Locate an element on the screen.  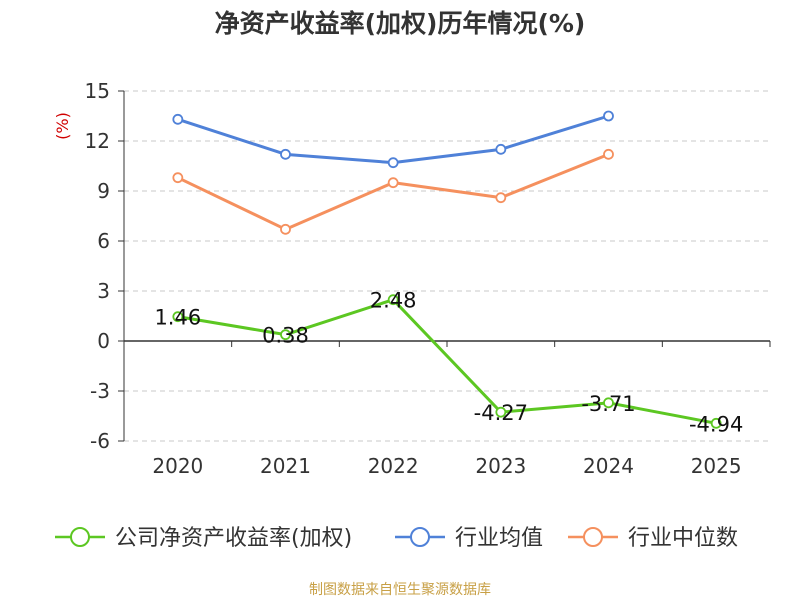
y-tick-label: -6 is located at coordinates (100, 441).